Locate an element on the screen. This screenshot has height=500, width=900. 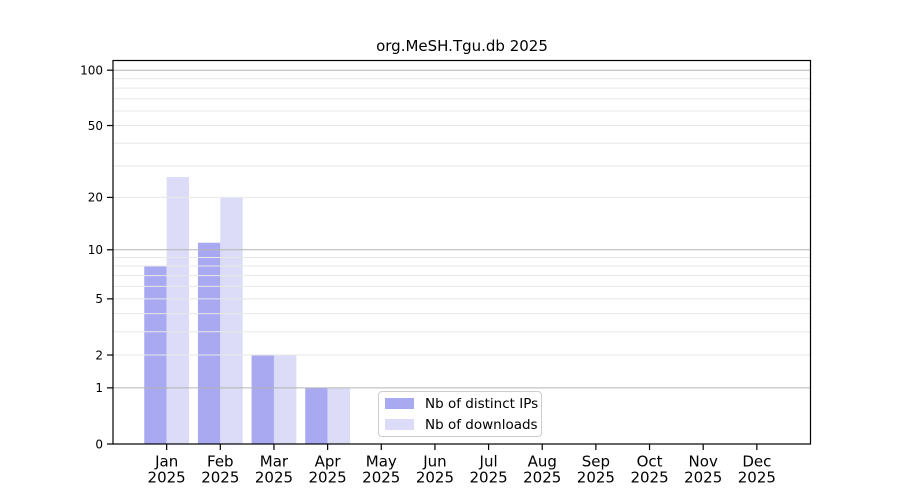
y-tick-label-5: 5 is located at coordinates (99, 299).